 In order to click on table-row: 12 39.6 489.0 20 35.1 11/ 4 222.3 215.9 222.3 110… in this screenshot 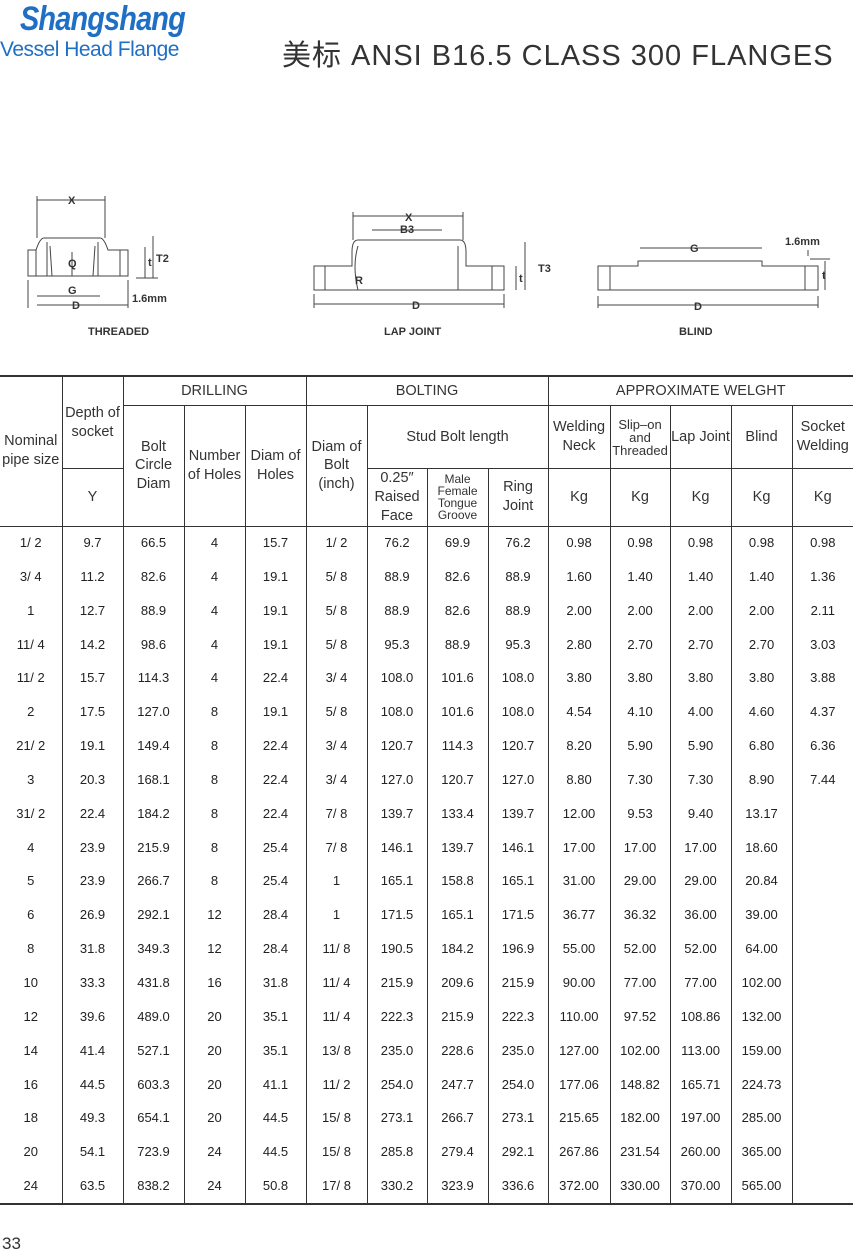, I will do `click(426, 1017)`.